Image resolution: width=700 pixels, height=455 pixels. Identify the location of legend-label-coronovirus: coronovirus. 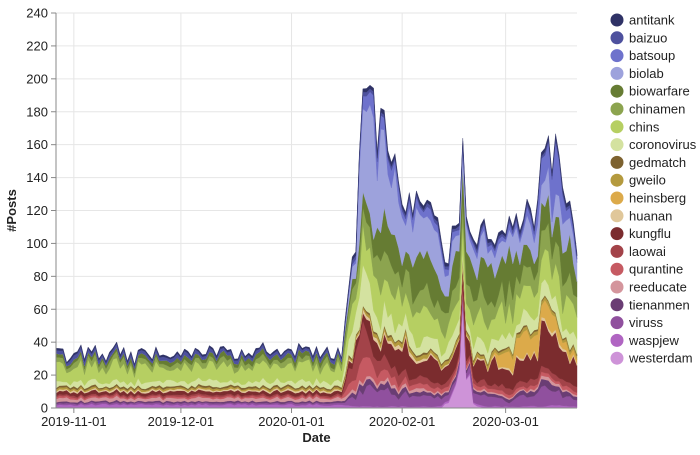
(663, 144).